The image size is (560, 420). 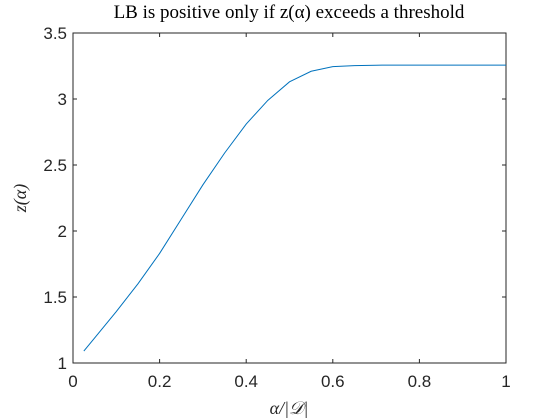 What do you see at coordinates (333, 381) in the screenshot?
I see `x-tick-label: 0.6` at bounding box center [333, 381].